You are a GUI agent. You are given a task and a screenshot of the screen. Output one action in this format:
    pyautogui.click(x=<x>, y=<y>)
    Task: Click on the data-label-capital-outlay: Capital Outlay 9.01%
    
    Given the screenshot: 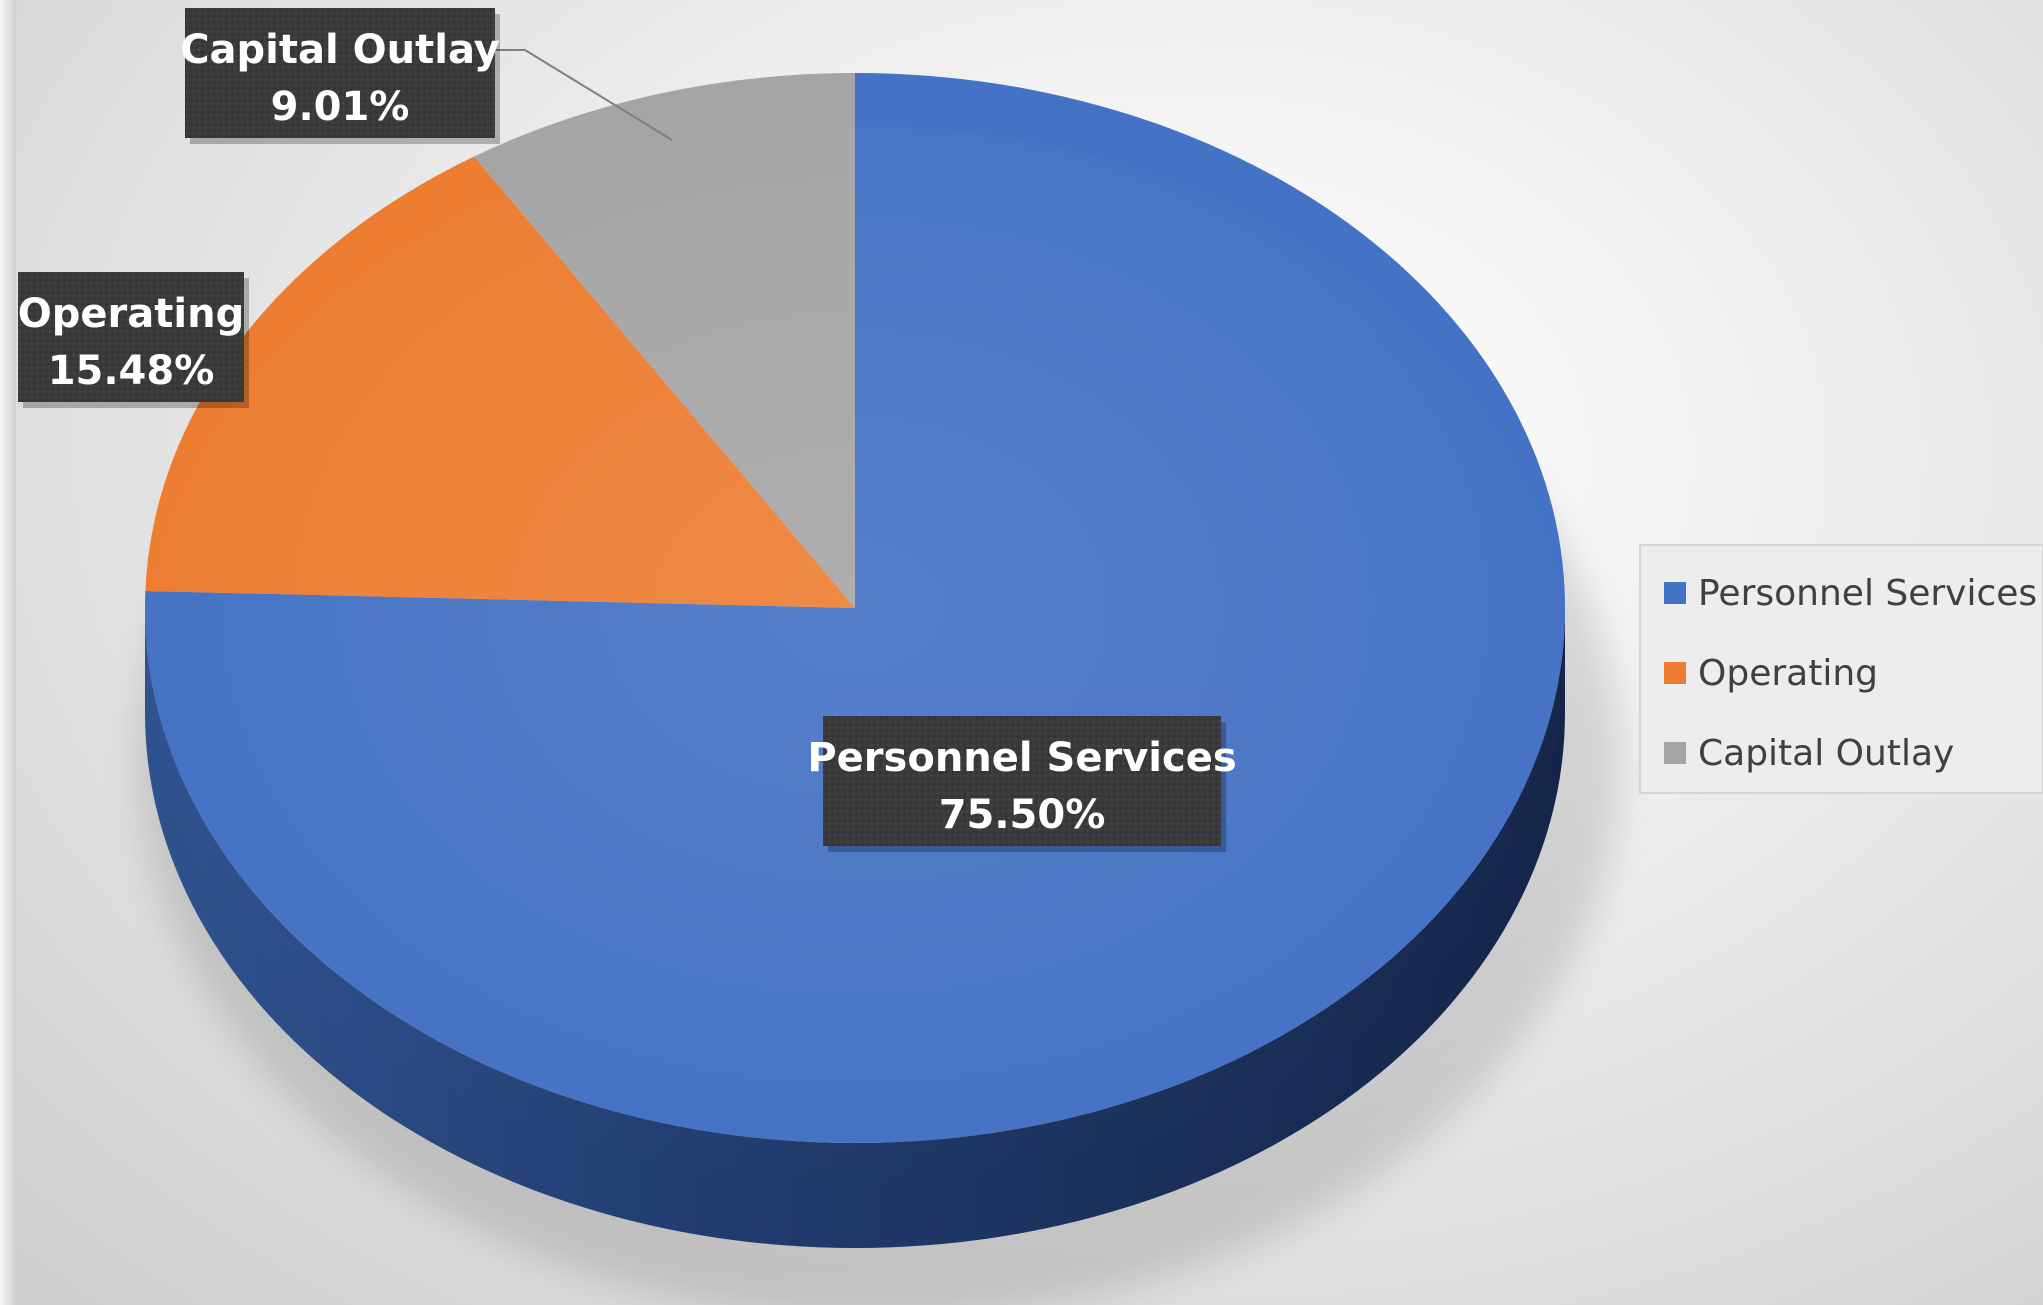 What is the action you would take?
    pyautogui.click(x=340, y=76)
    